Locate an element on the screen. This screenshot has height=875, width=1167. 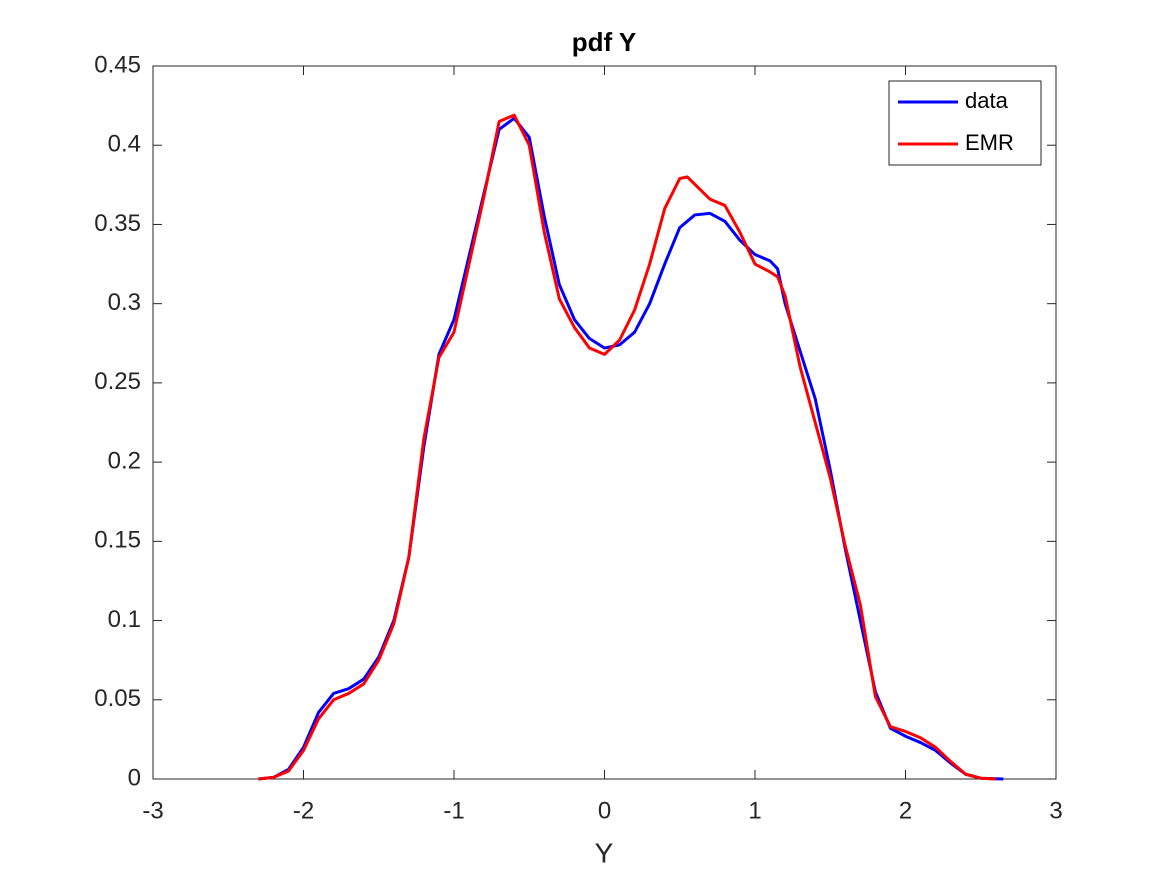
x-tick-label: 1 is located at coordinates (754, 810).